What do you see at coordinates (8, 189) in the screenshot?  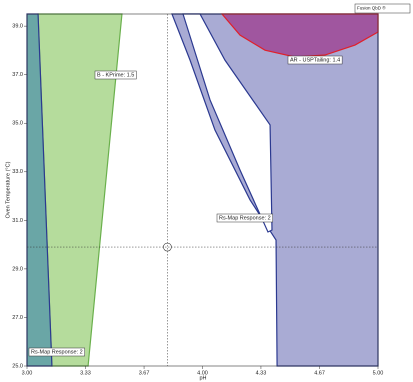 I see `y-axis-label: Oven Temperature (°C)` at bounding box center [8, 189].